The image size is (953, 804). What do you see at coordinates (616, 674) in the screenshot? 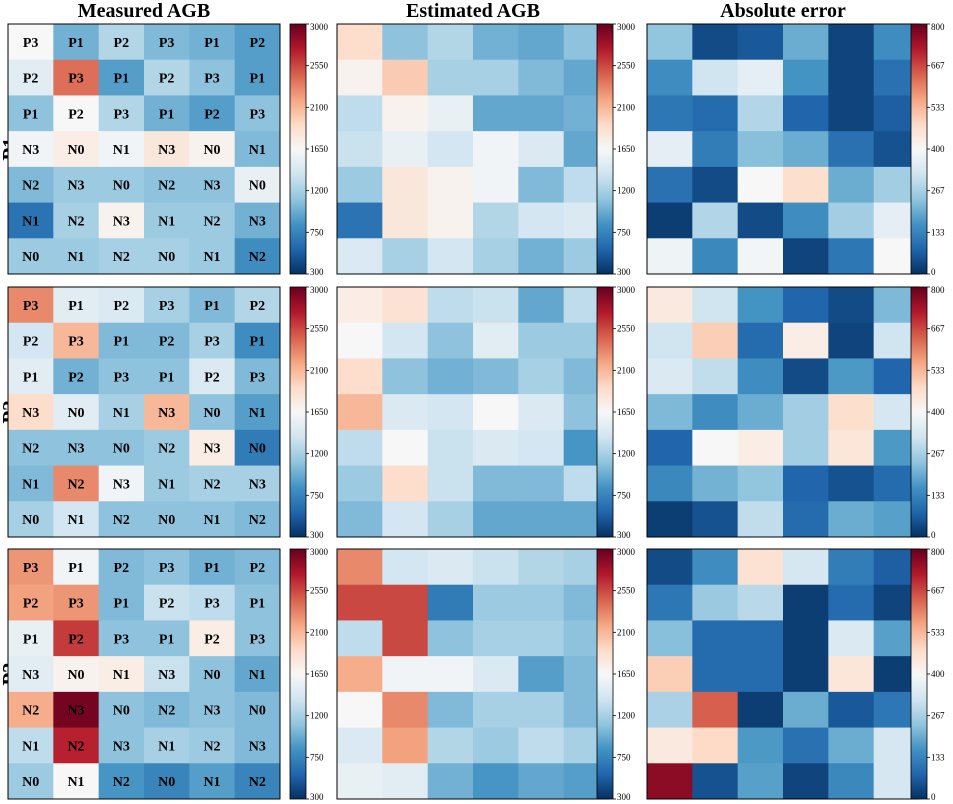
I see `colorbar-agb-p3: 3000 2550 2100 1650 1200 750 300` at bounding box center [616, 674].